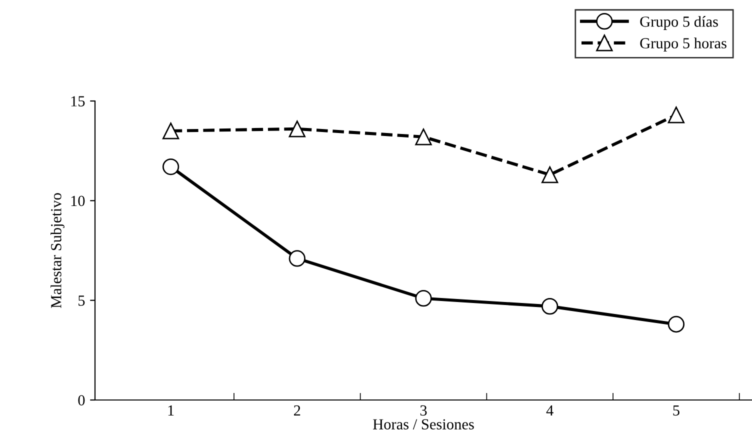 The image size is (752, 448). What do you see at coordinates (78, 201) in the screenshot?
I see `y-tick-label: 10` at bounding box center [78, 201].